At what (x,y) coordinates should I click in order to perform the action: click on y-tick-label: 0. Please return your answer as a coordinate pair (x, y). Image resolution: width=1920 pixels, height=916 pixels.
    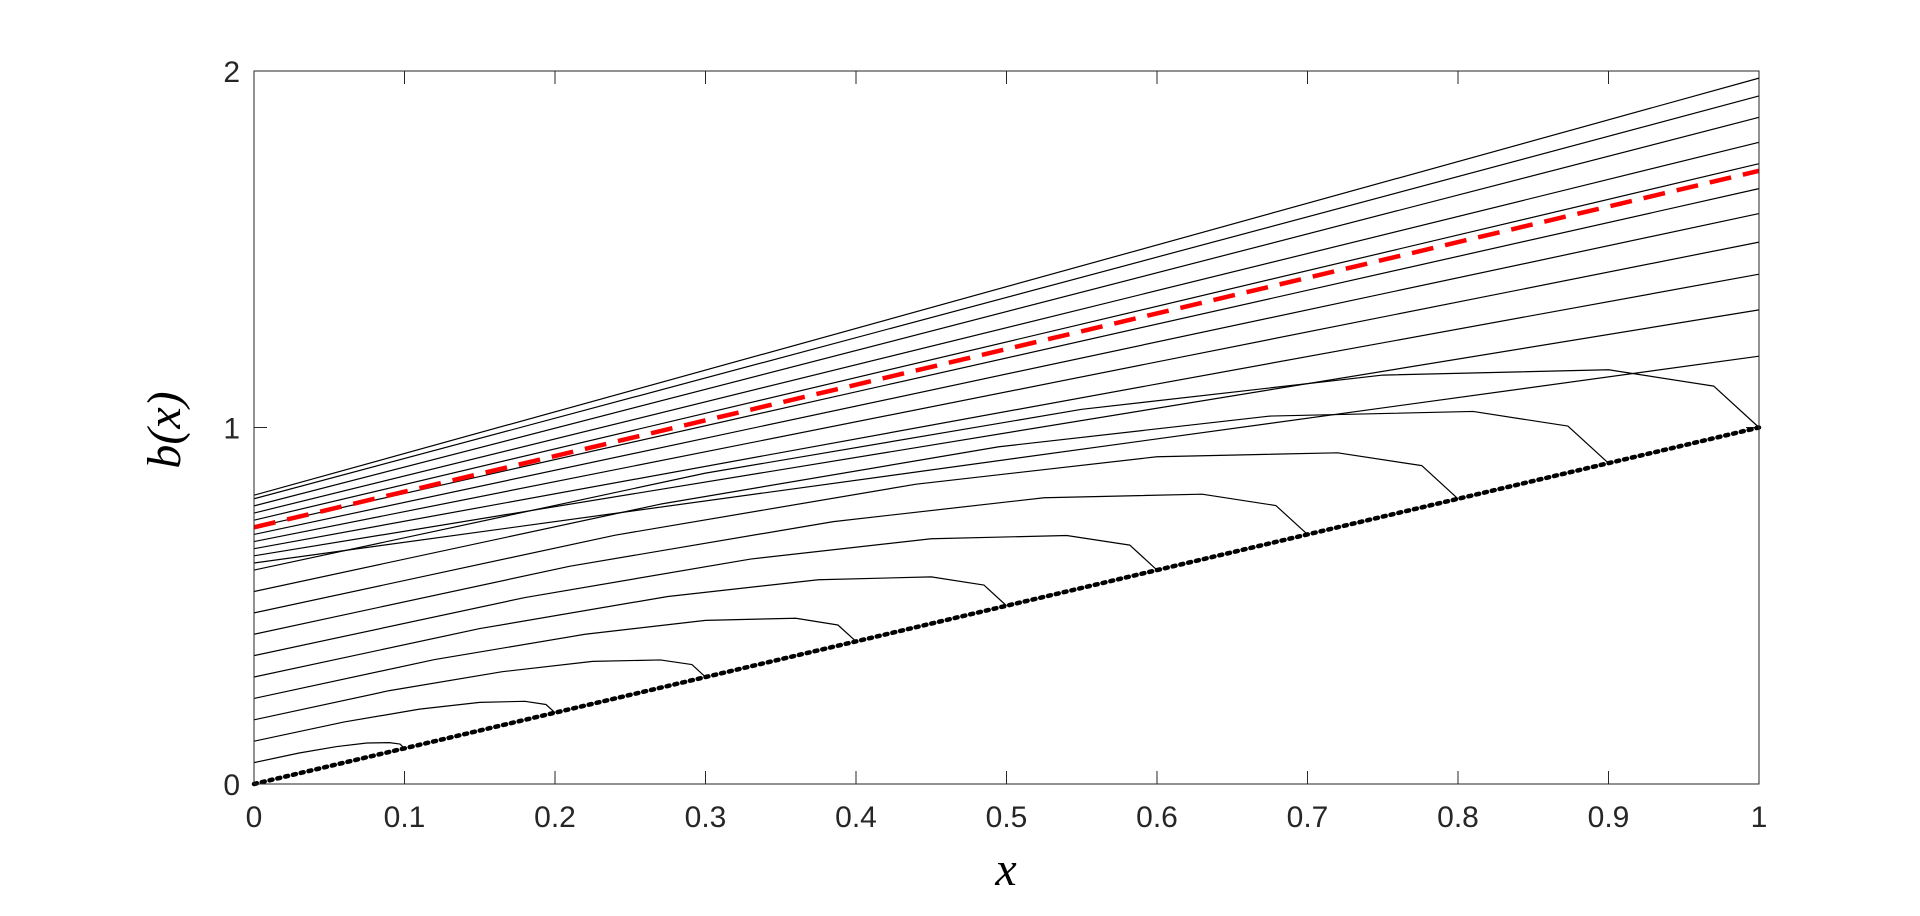
    Looking at the image, I should click on (231, 785).